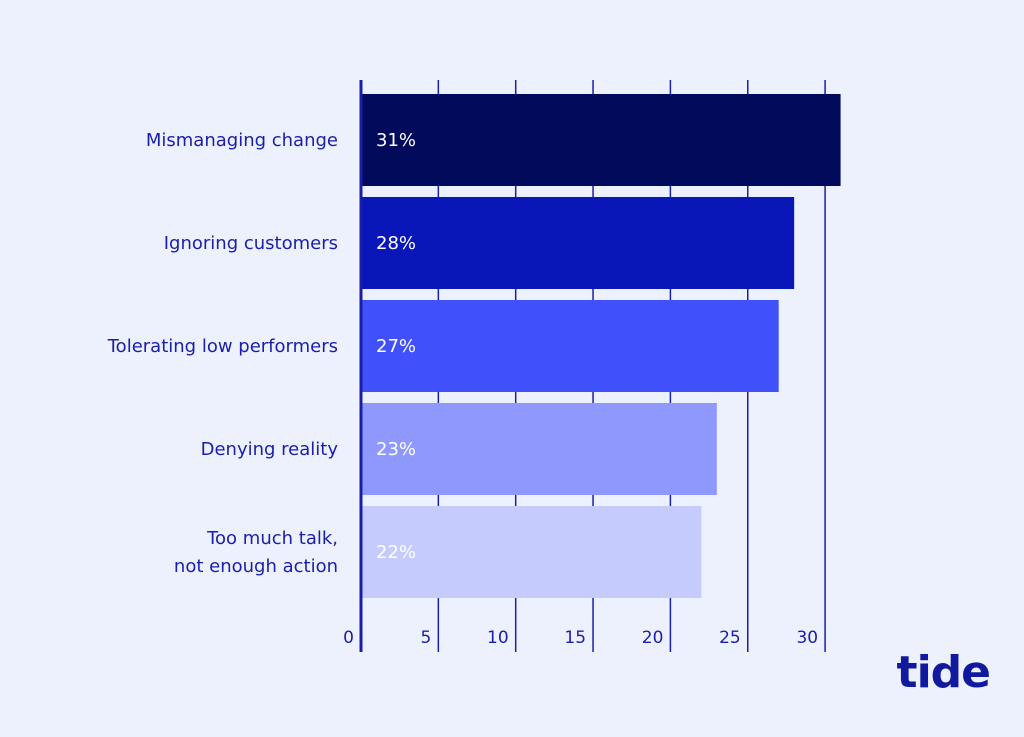 This screenshot has width=1024, height=737. What do you see at coordinates (807, 638) in the screenshot?
I see `x-tick-label-30: 30` at bounding box center [807, 638].